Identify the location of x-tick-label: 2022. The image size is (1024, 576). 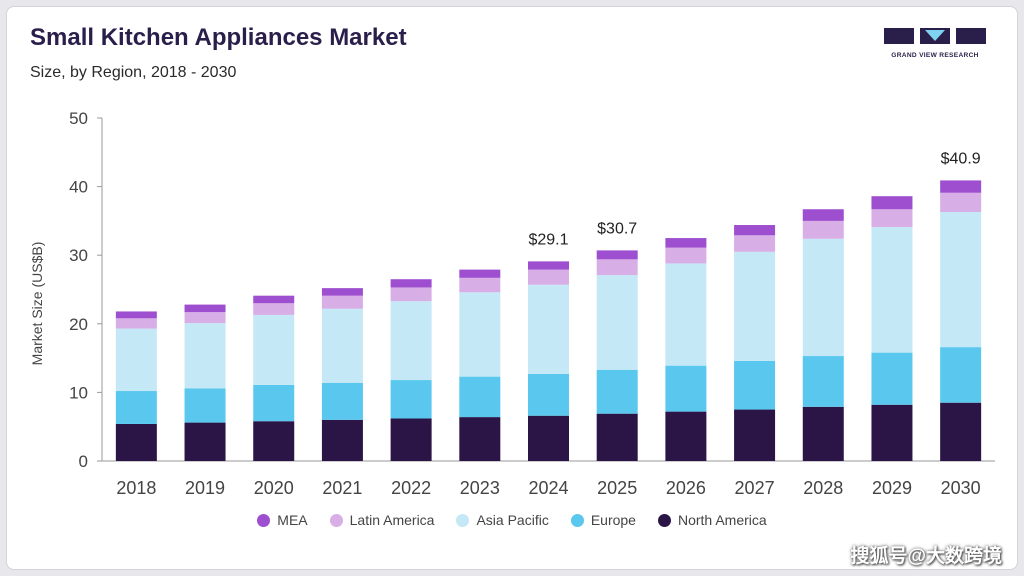
(411, 488).